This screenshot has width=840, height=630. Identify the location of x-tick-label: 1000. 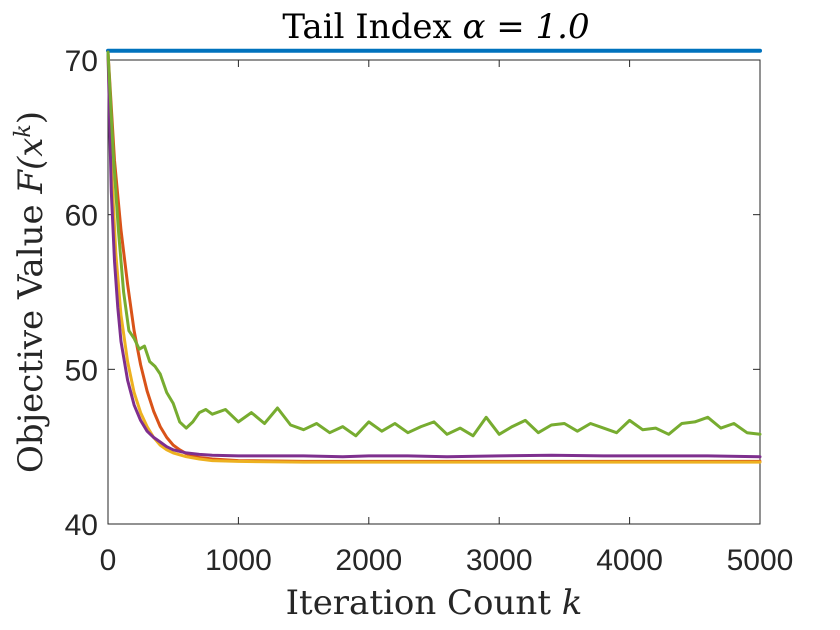
(238, 560).